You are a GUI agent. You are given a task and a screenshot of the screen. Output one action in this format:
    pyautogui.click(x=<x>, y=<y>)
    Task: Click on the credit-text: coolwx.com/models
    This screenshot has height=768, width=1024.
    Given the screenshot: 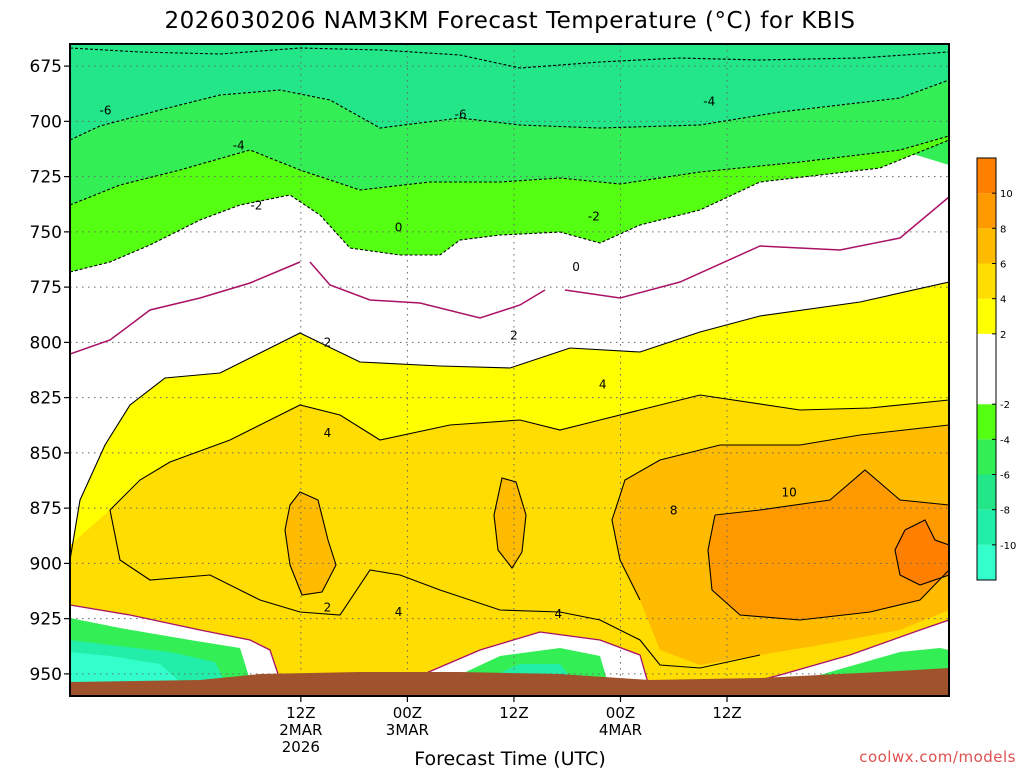 What is the action you would take?
    pyautogui.click(x=937, y=757)
    